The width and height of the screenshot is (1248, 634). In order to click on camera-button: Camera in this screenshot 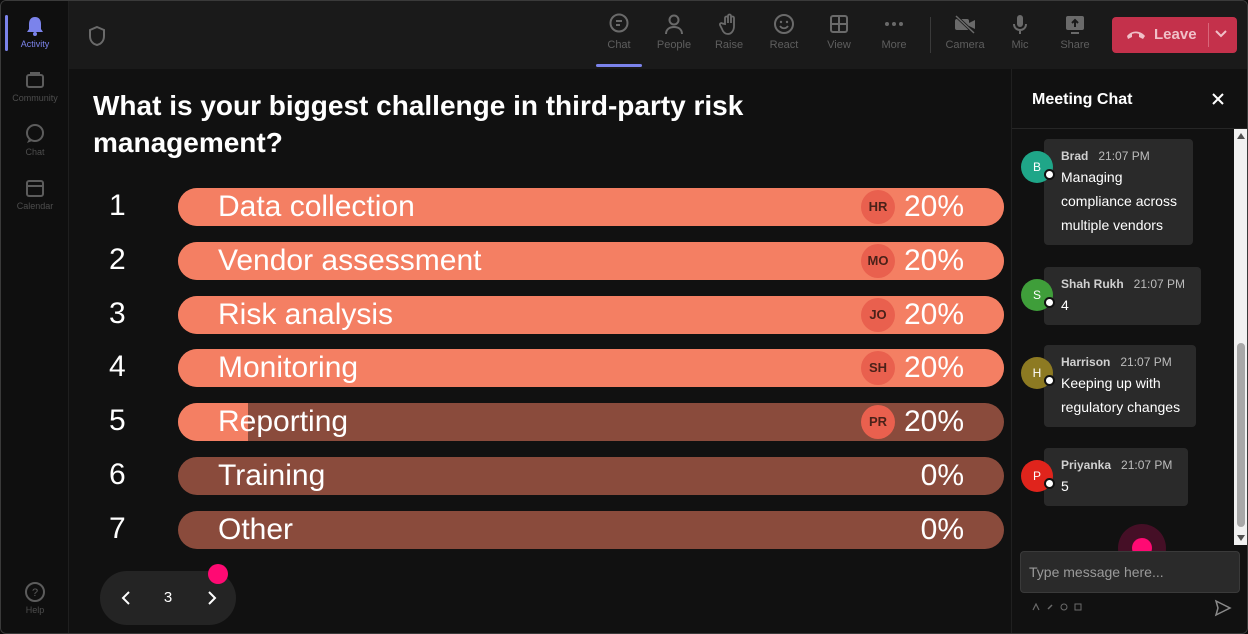, I will do `click(965, 36)`.